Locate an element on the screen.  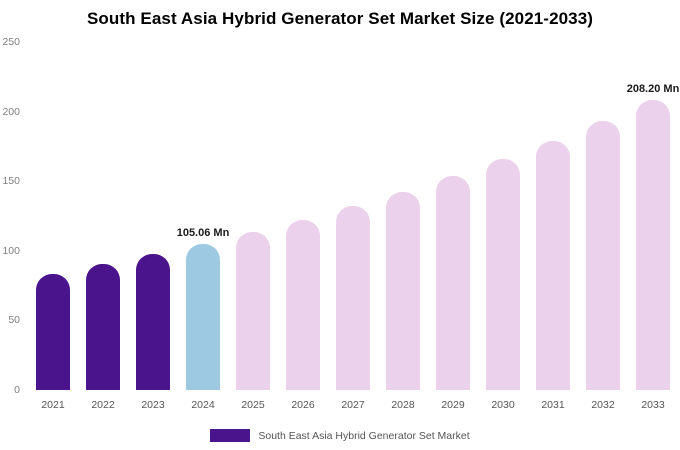
bar-group-2028: 2028 is located at coordinates (403, 226).